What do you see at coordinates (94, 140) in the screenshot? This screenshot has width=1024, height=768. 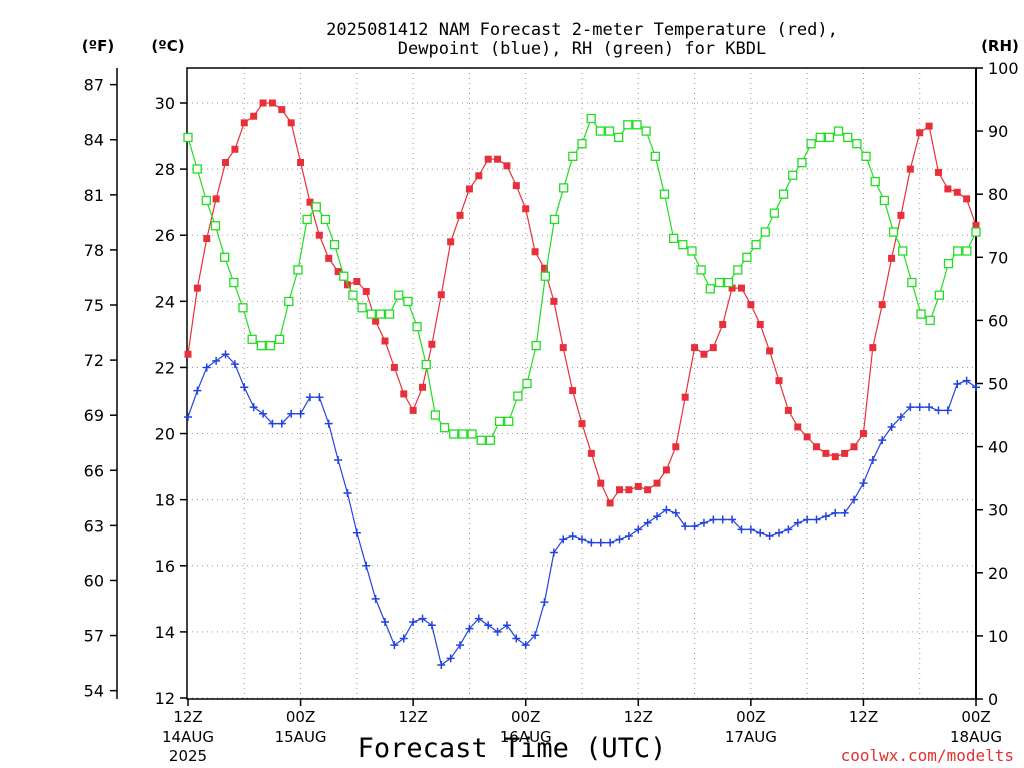 I see `fahrenheit-tick-label: 84` at bounding box center [94, 140].